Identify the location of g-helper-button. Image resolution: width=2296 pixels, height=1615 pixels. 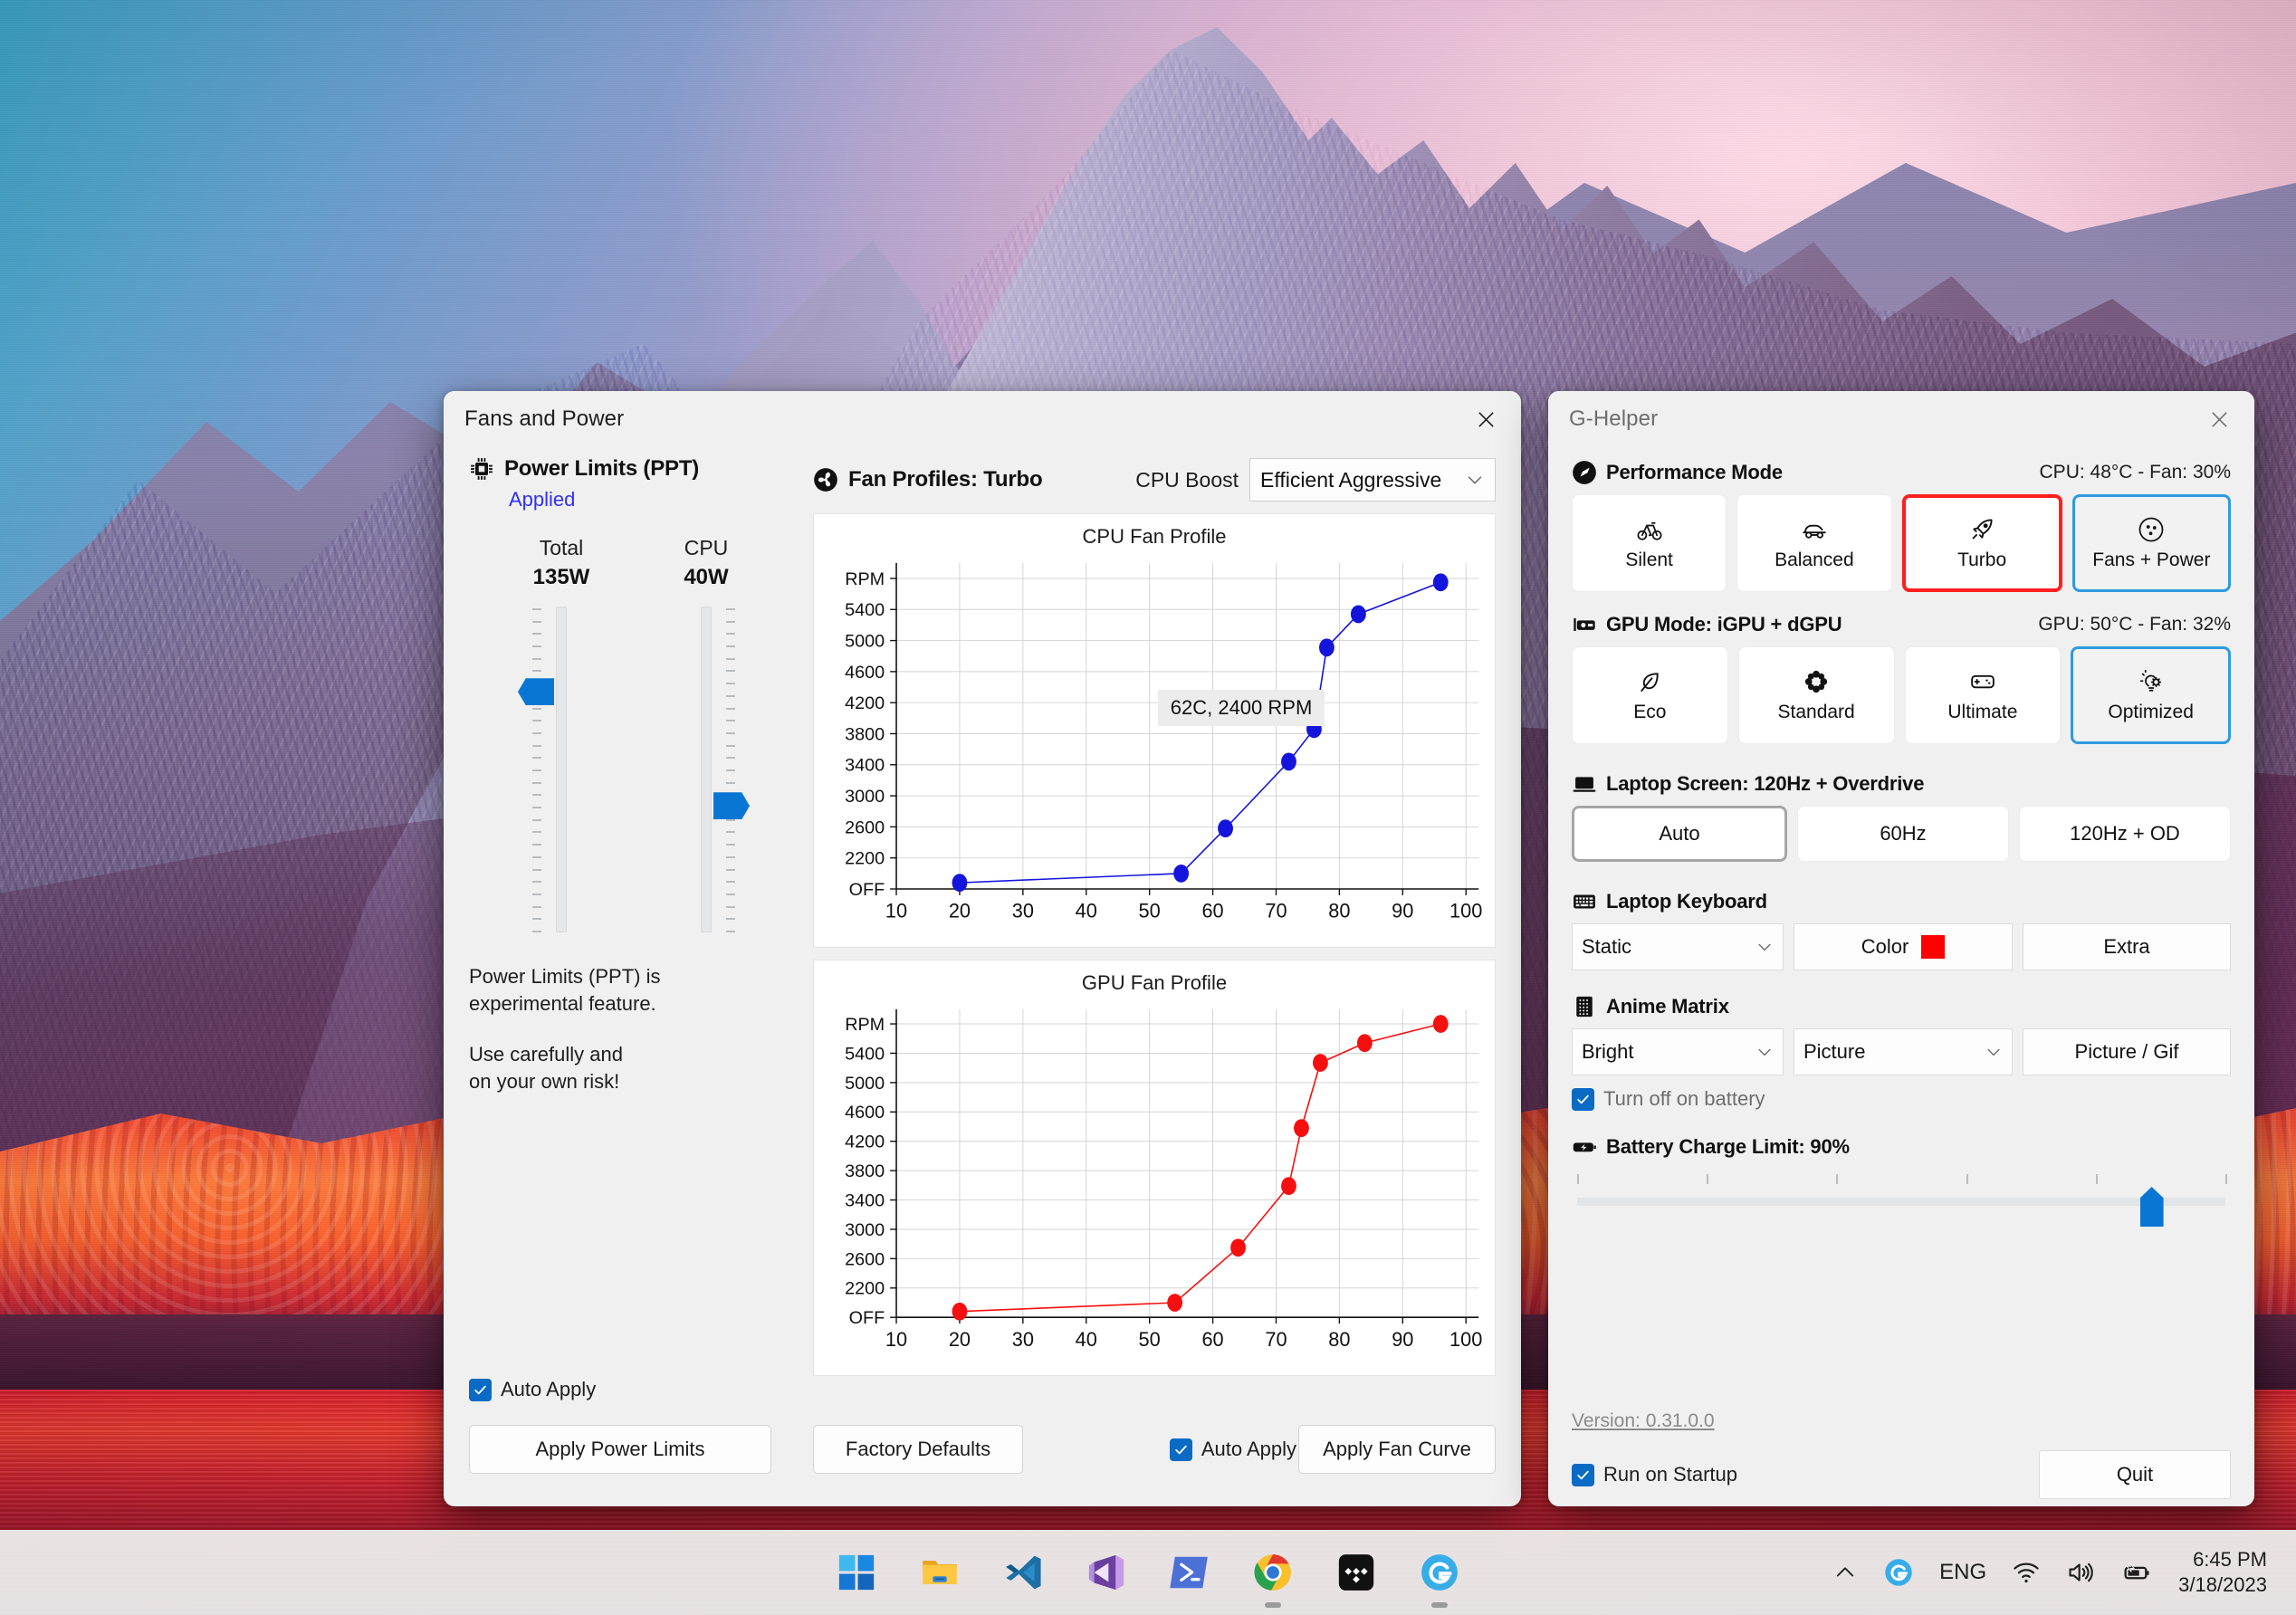
(1439, 1576).